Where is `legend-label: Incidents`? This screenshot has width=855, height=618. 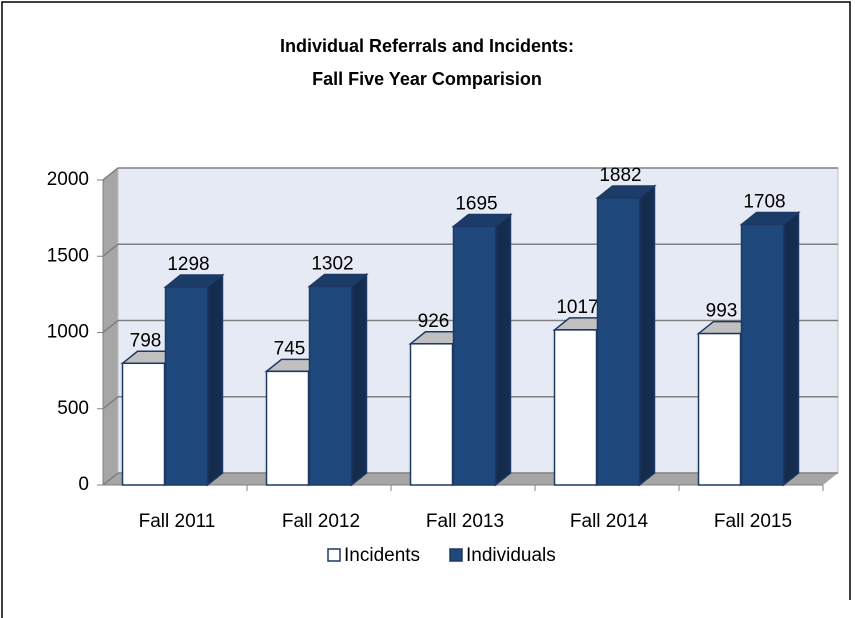
legend-label: Incidents is located at coordinates (382, 555).